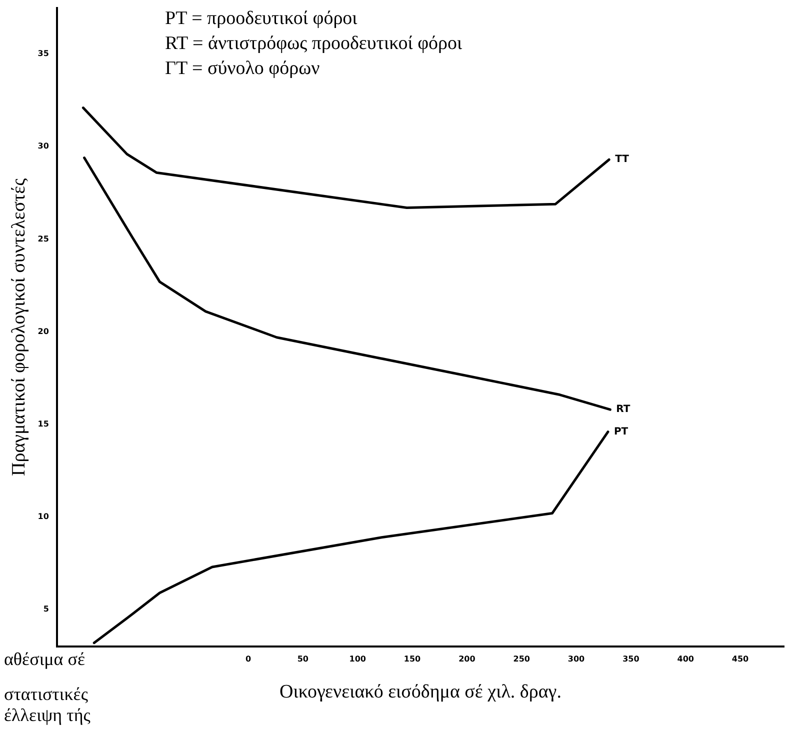  What do you see at coordinates (261, 19) in the screenshot?
I see `annotation: PT = προοδευτικοί φόροι` at bounding box center [261, 19].